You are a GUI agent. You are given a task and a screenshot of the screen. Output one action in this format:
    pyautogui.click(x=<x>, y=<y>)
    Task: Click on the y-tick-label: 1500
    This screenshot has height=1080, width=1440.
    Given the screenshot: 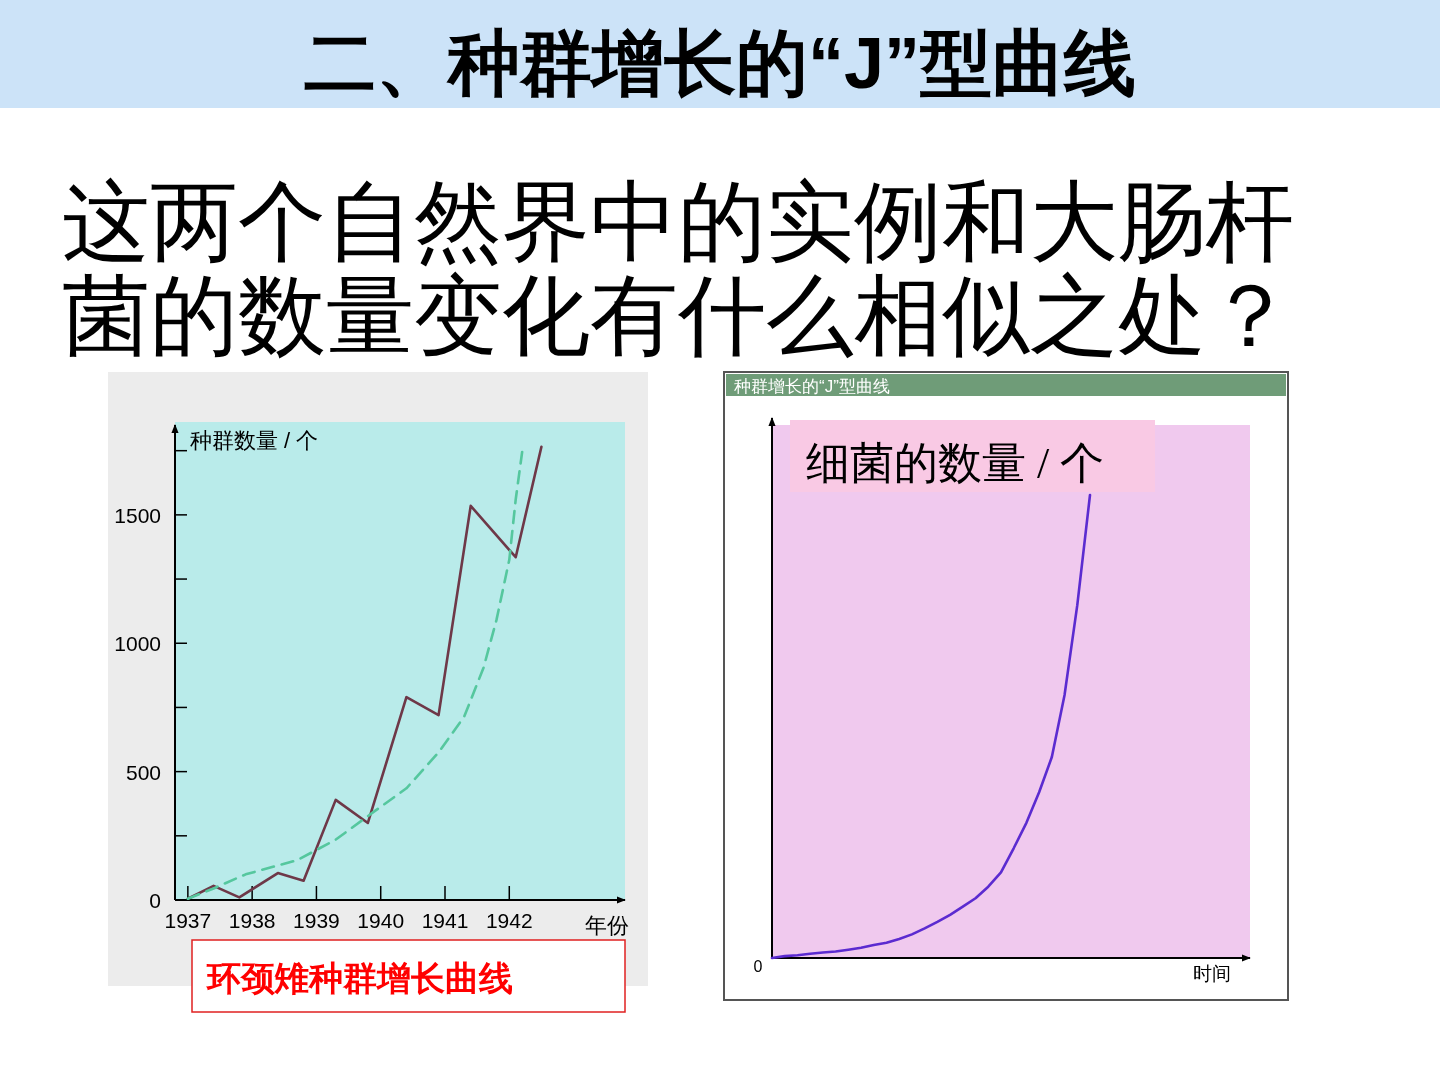 What is the action you would take?
    pyautogui.click(x=137, y=515)
    